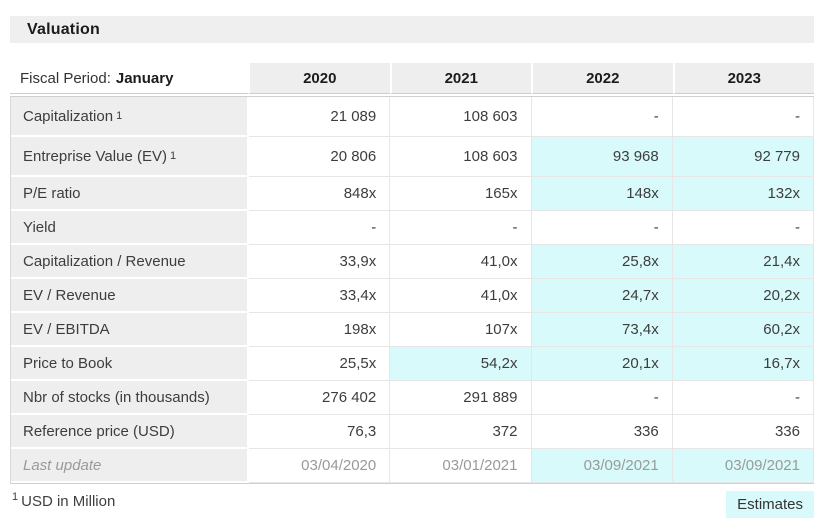 The width and height of the screenshot is (814, 518). I want to click on footnote-text: USD in Million, so click(68, 501).